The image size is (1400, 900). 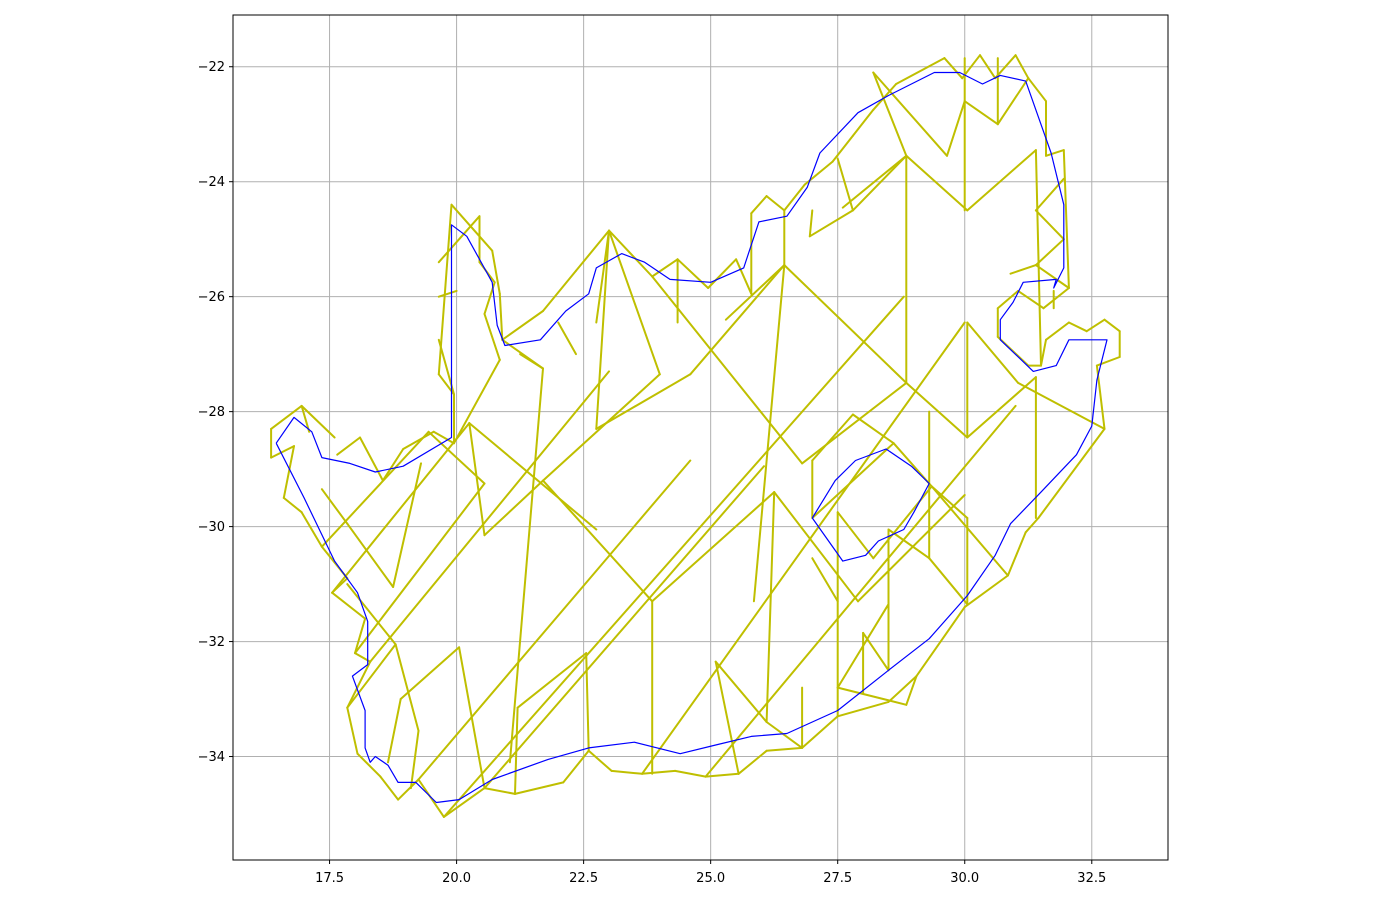 What do you see at coordinates (211, 67) in the screenshot?
I see `y-tick-label: −22` at bounding box center [211, 67].